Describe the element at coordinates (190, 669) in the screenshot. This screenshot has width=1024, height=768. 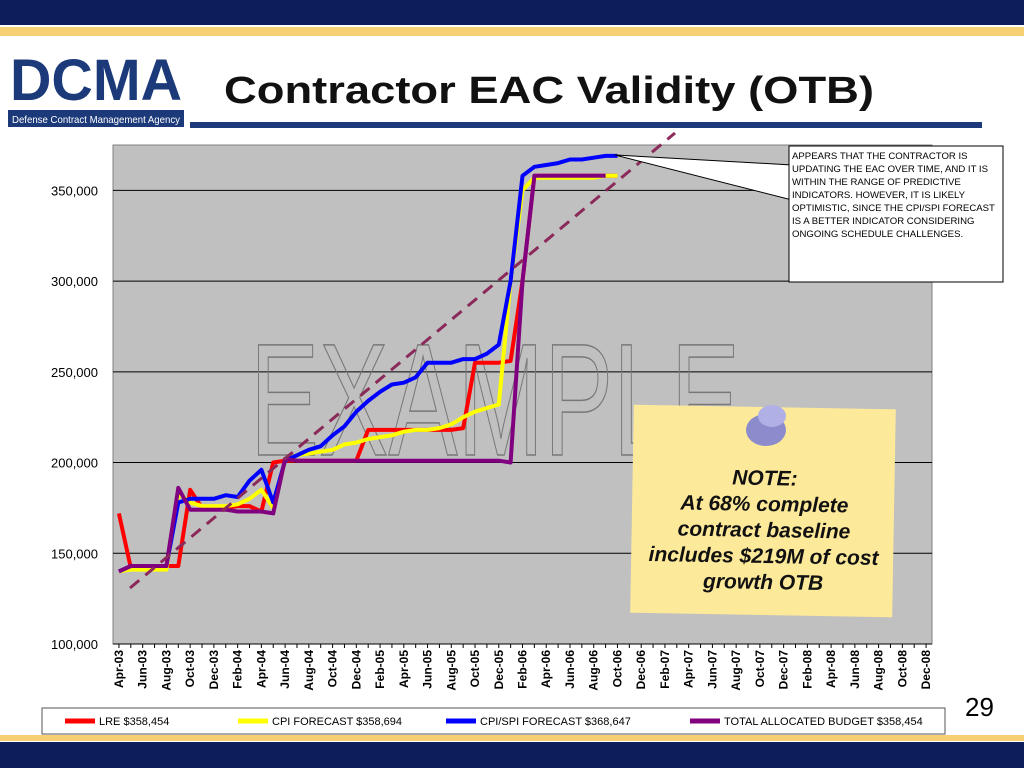
I see `x-tick-label: Oct-03` at that location.